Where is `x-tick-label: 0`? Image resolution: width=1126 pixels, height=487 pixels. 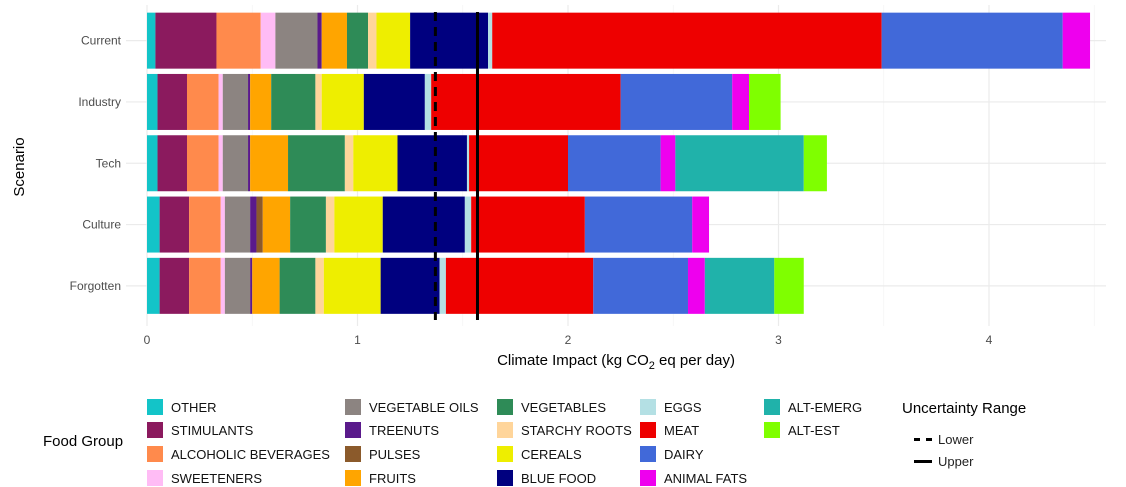 x-tick-label: 0 is located at coordinates (147, 340).